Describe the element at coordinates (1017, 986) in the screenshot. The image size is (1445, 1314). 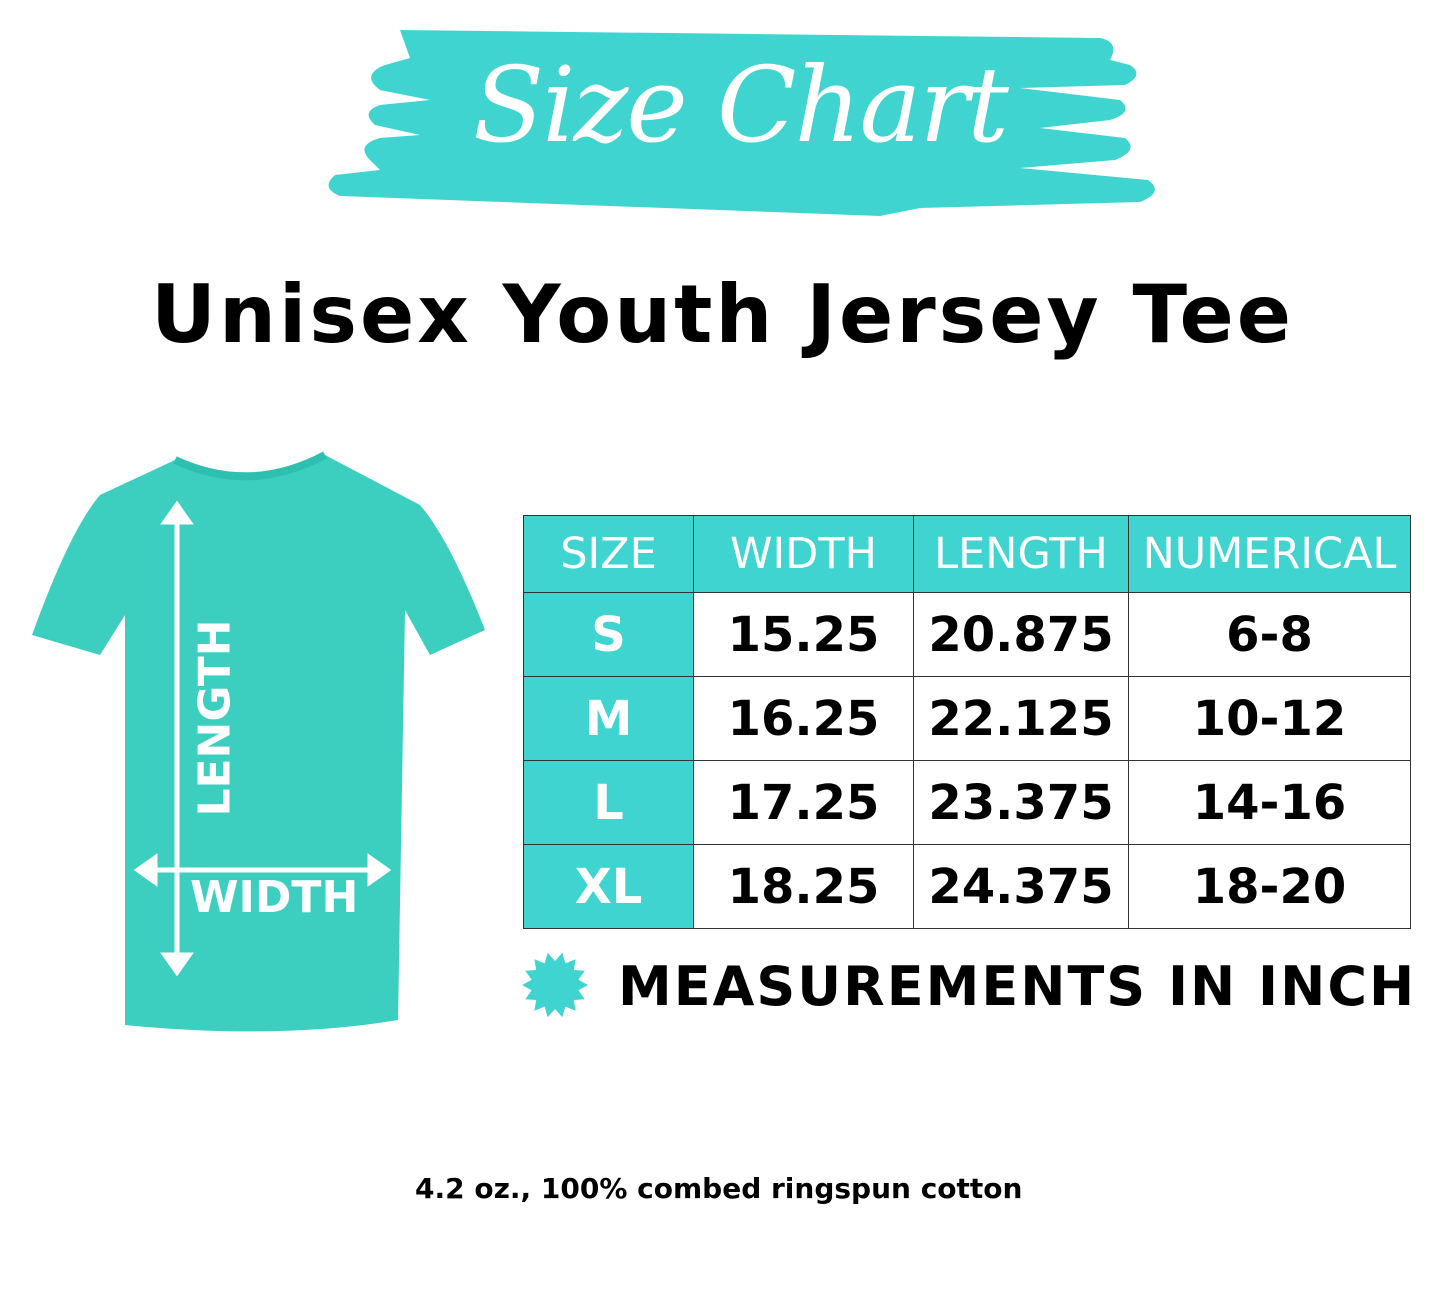
I see `measurement-note: MEASUREMENTS IN INCH` at that location.